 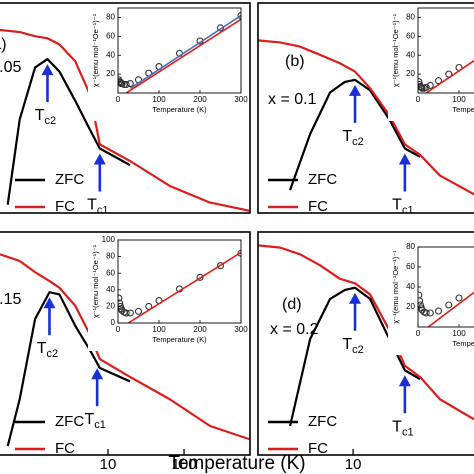 I want to click on panel-label: (a), so click(x=3, y=44).